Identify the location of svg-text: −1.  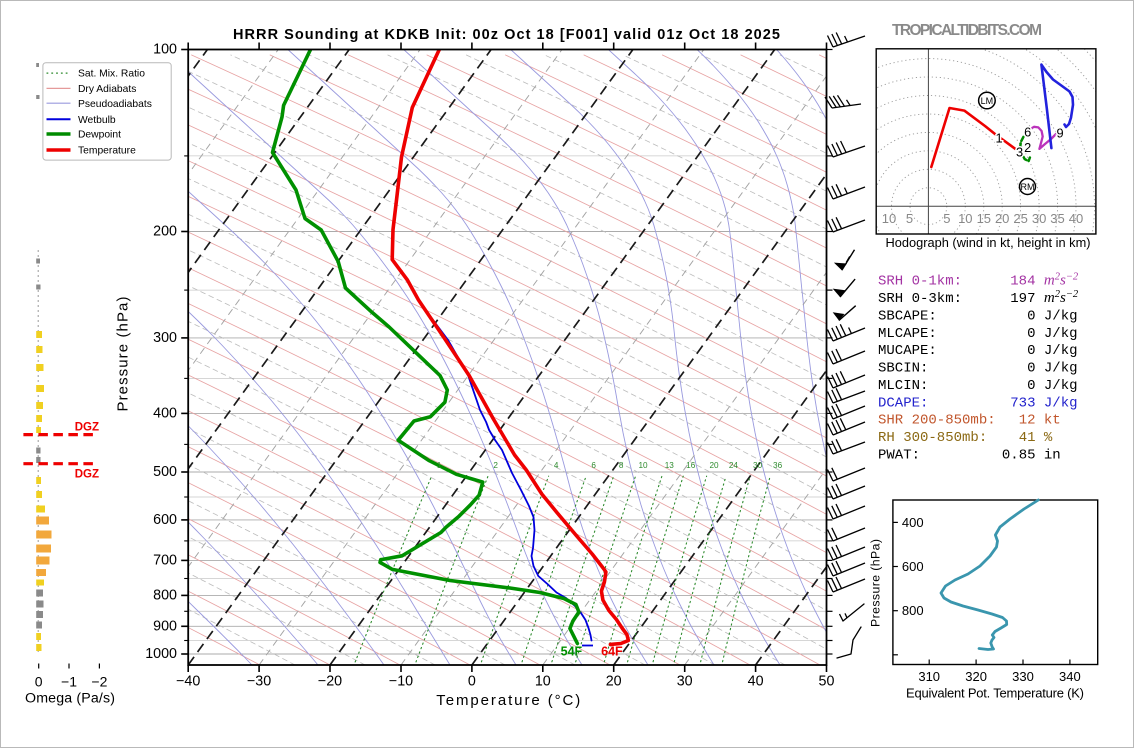
(69, 682).